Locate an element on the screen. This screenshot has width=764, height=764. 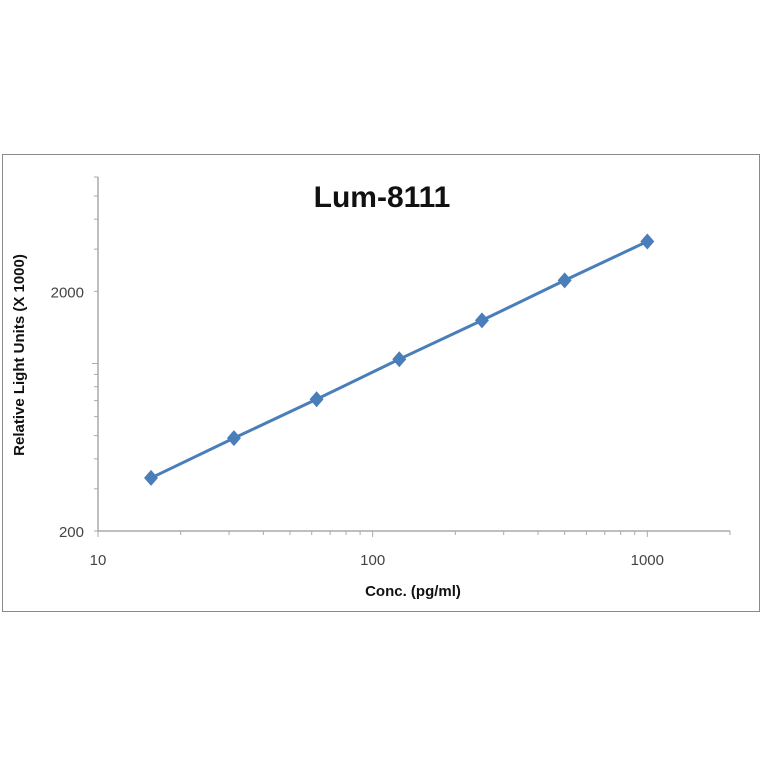
x-tick-label: 100 is located at coordinates (372, 560).